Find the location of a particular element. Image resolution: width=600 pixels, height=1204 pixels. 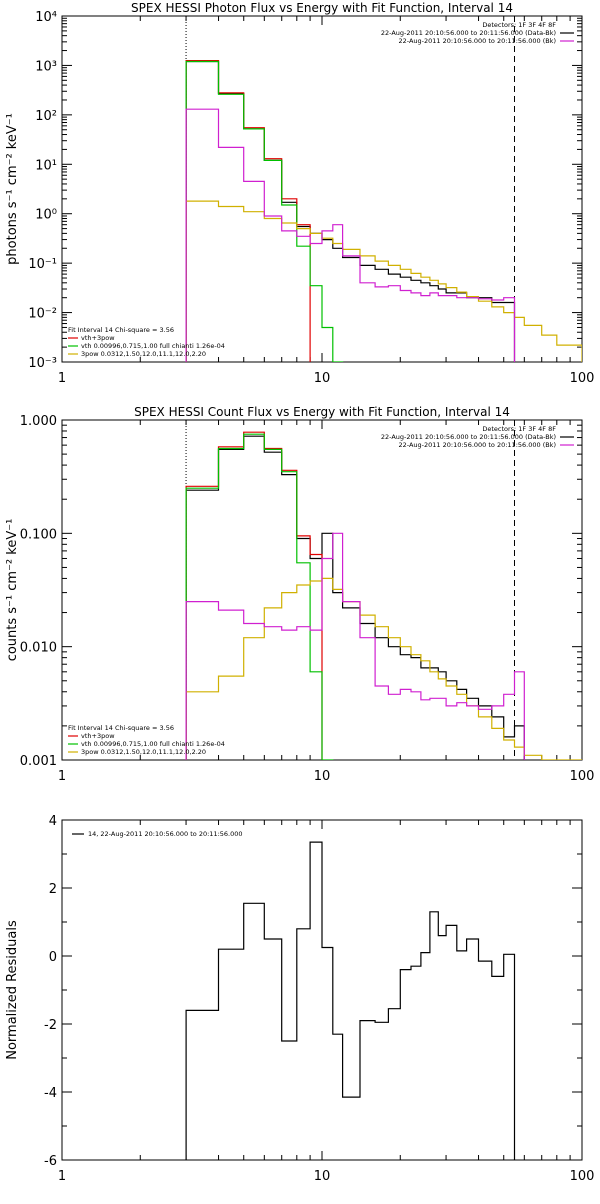

panel-1-xtick-label: 10 is located at coordinates (322, 776).